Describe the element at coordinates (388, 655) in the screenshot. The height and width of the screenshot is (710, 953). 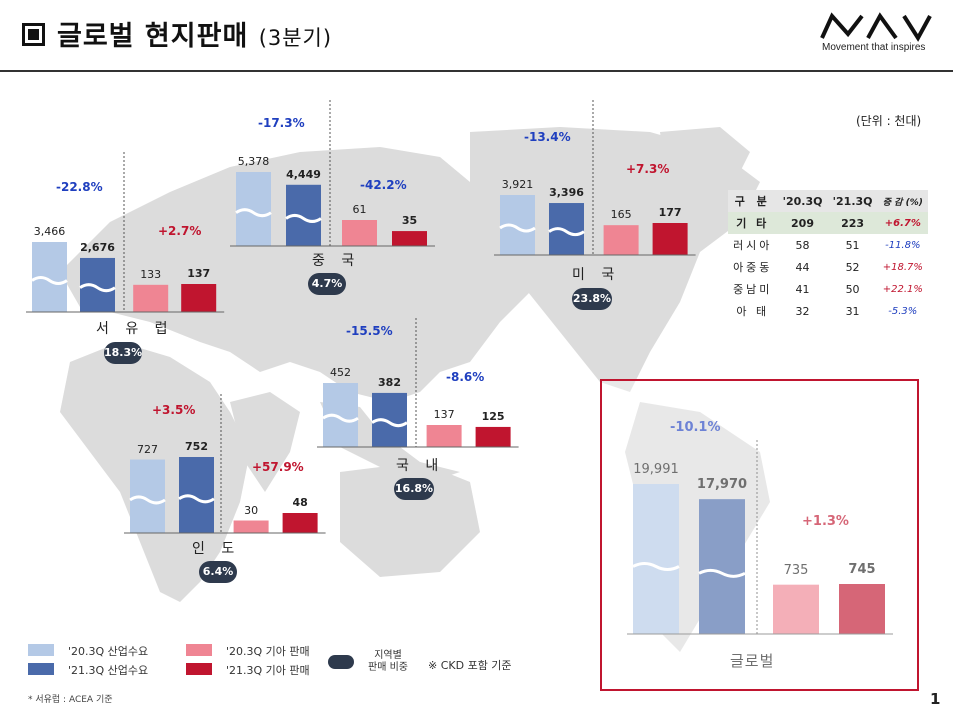
I see `legend-share-line1: 지역별` at that location.